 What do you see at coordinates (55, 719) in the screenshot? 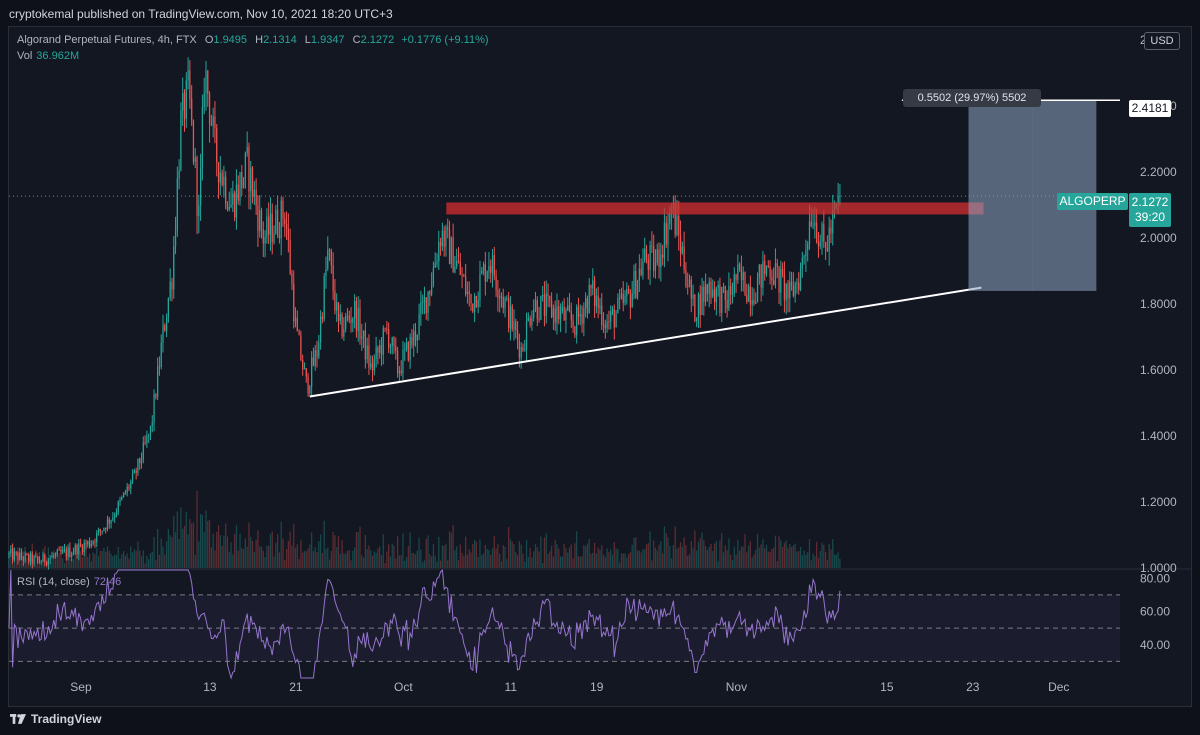
I see `tradingview-logo: TradingView` at bounding box center [55, 719].